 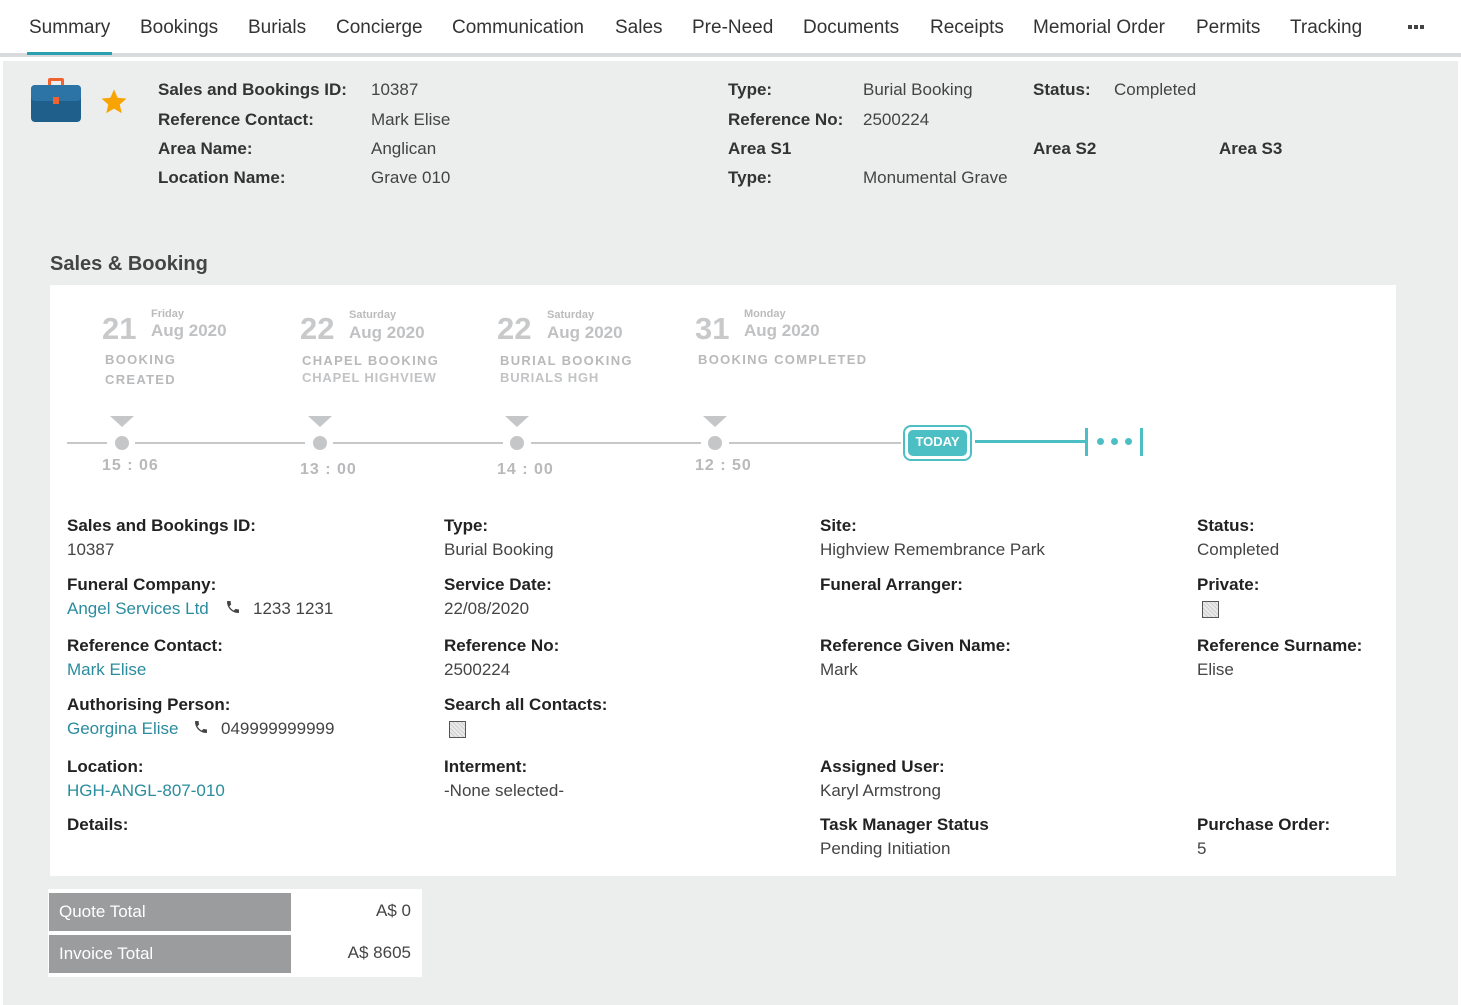 I want to click on interment-value: -None selected-, so click(x=504, y=790).